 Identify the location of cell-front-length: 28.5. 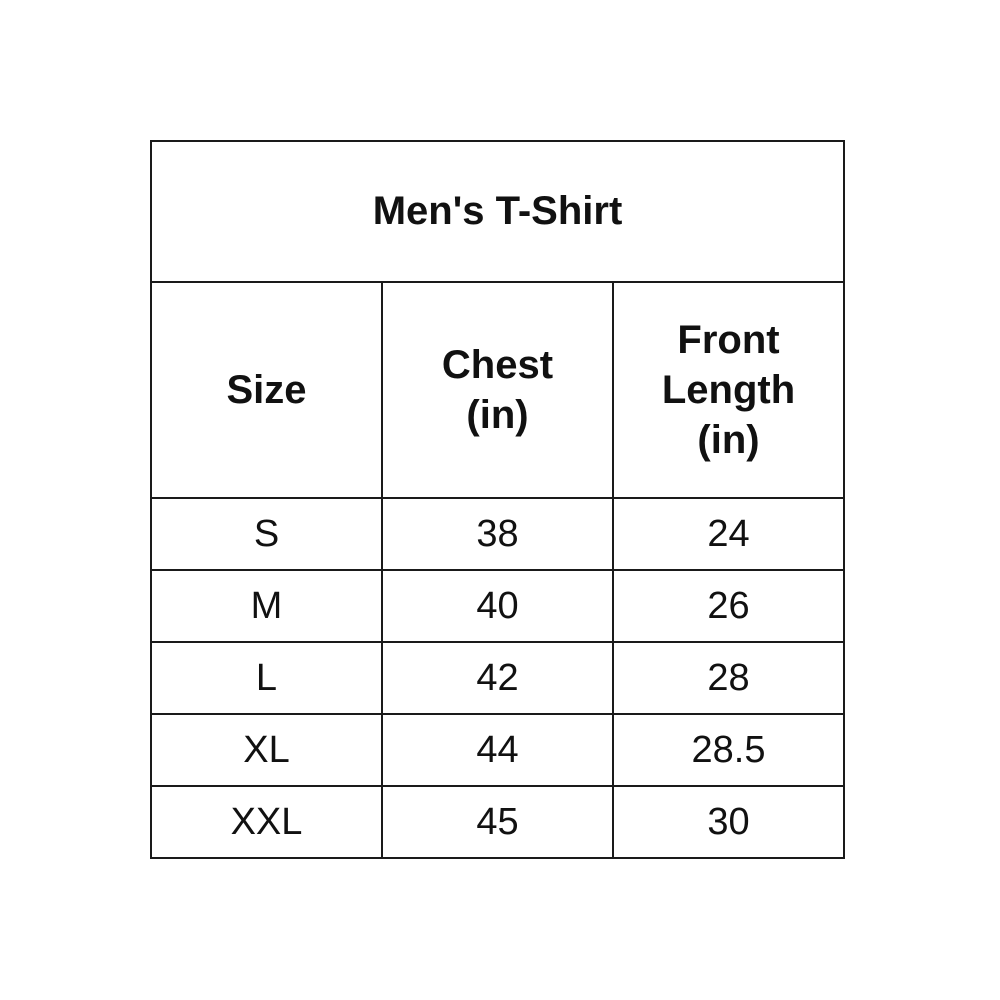
(728, 750).